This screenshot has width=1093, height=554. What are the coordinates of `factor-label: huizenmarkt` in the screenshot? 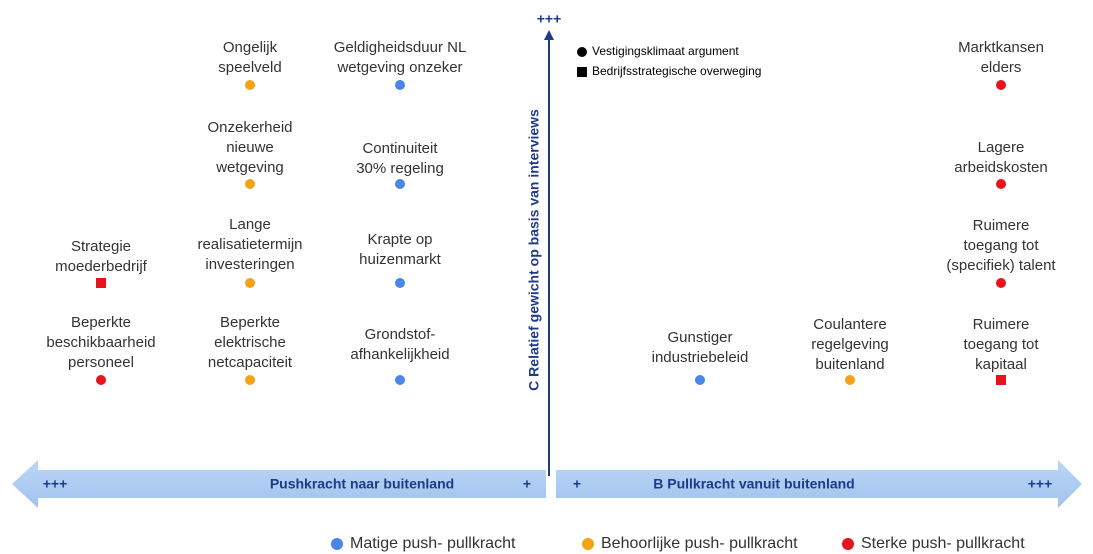 It's located at (400, 259).